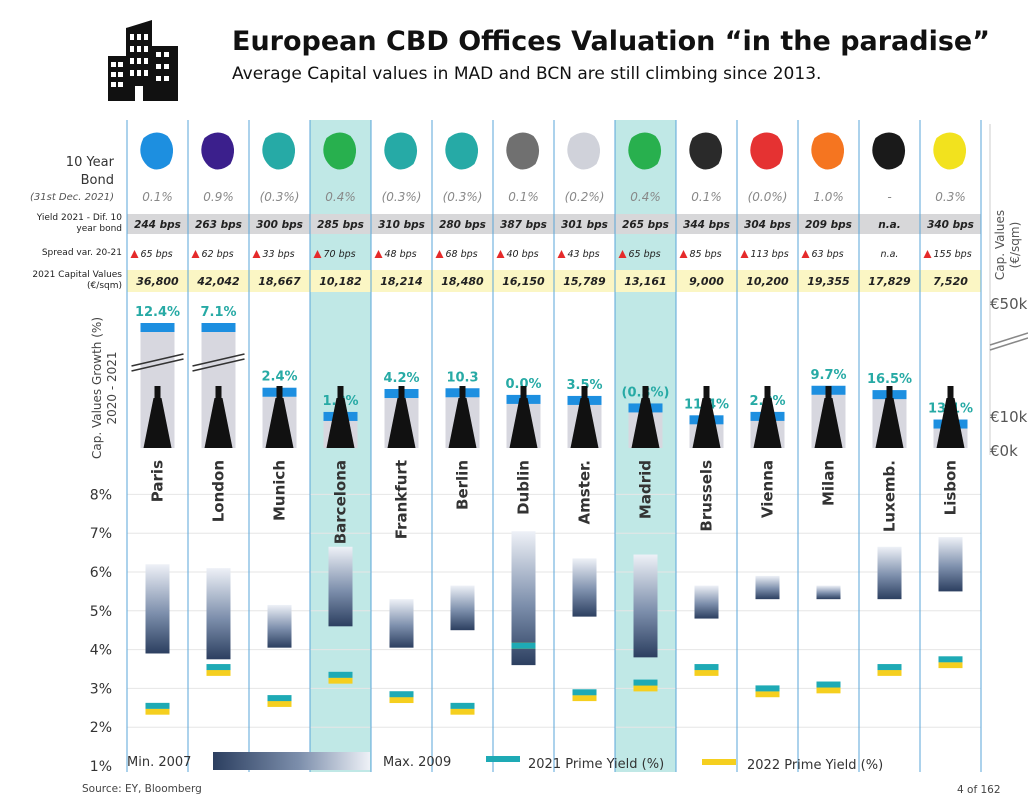 Image resolution: width=1028 pixels, height=802 pixels. I want to click on yield-dif-value: n.a., so click(889, 225).